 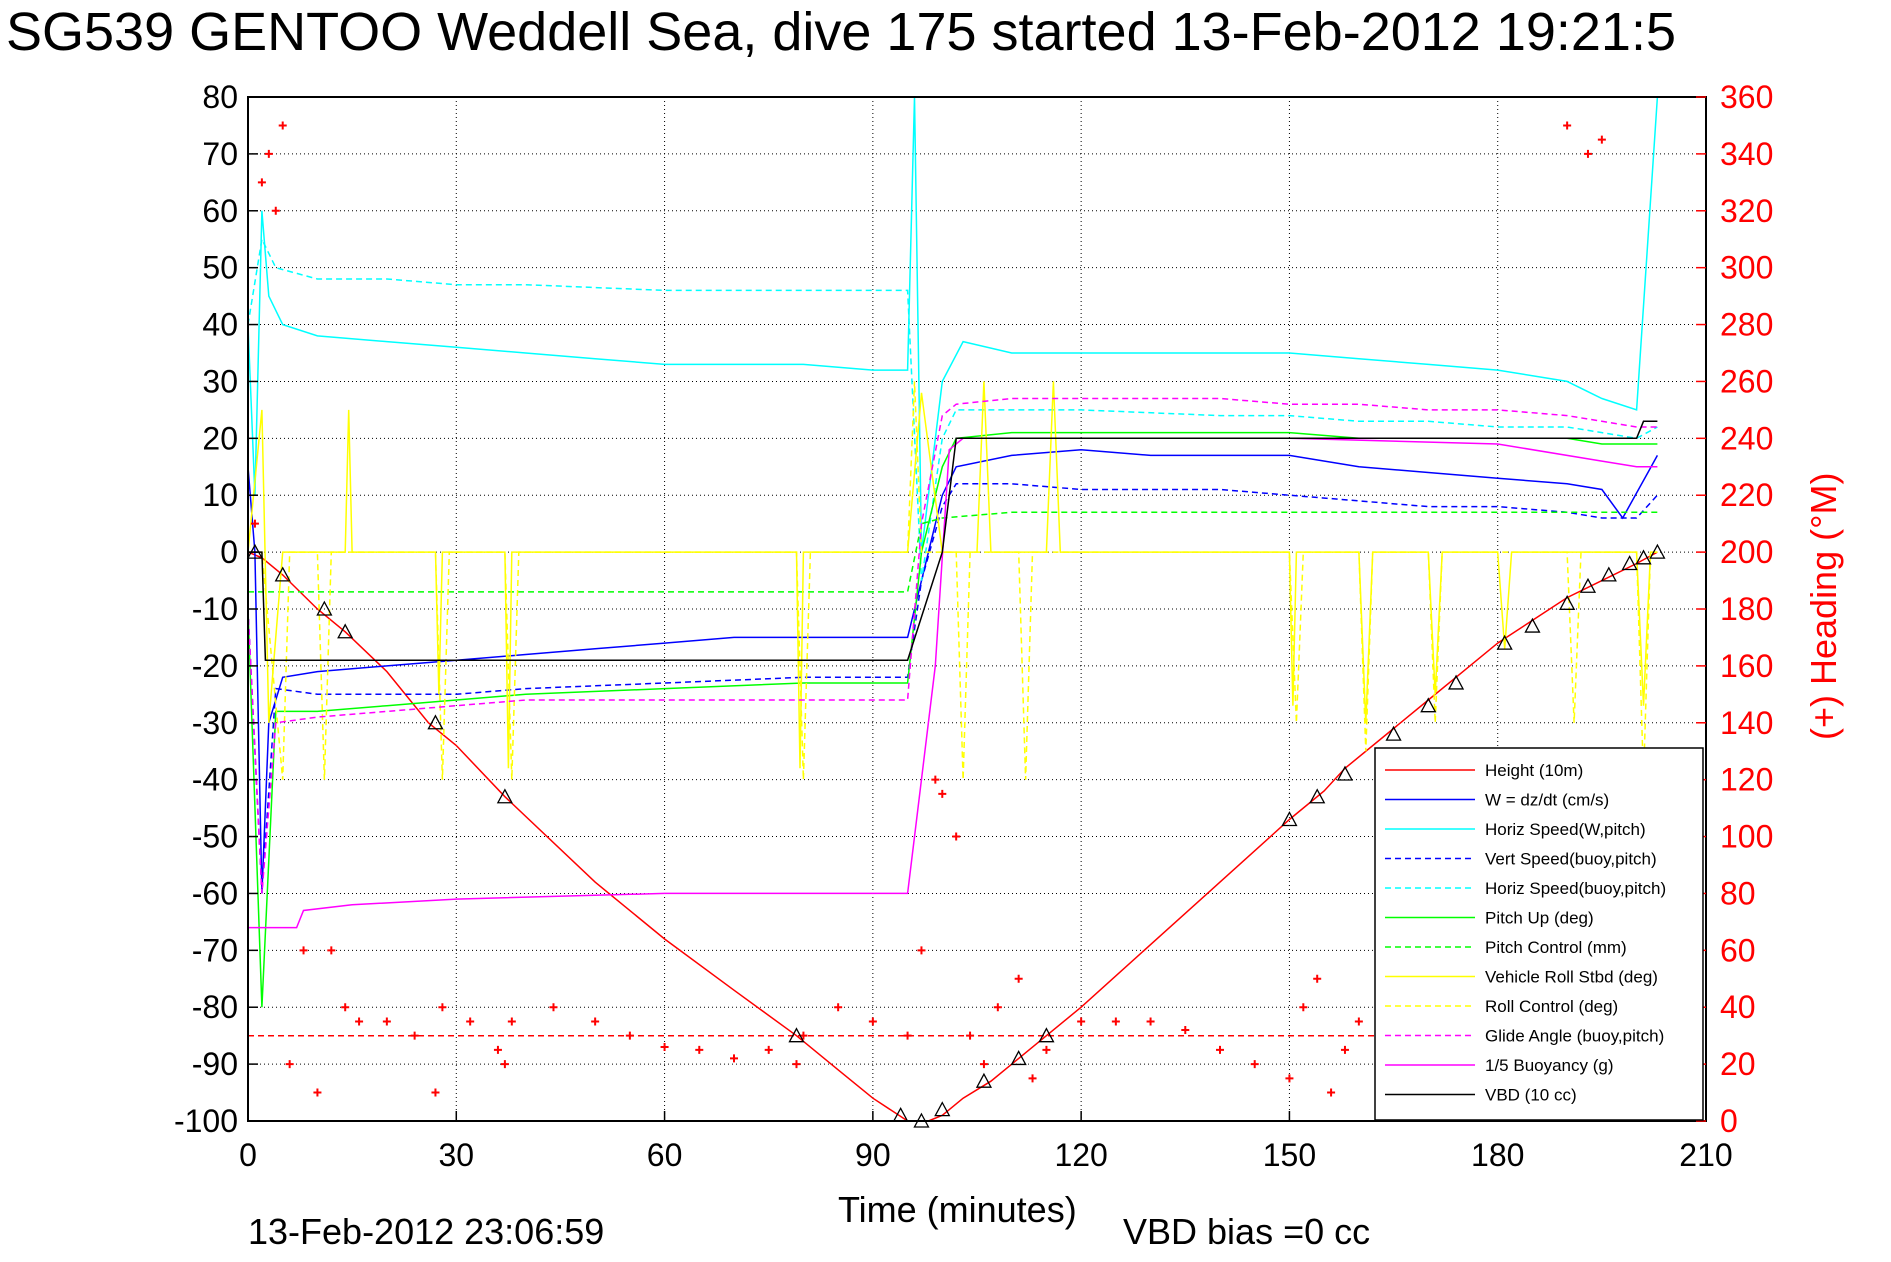 I want to click on x-tick-label-30: 30, so click(x=456, y=1155).